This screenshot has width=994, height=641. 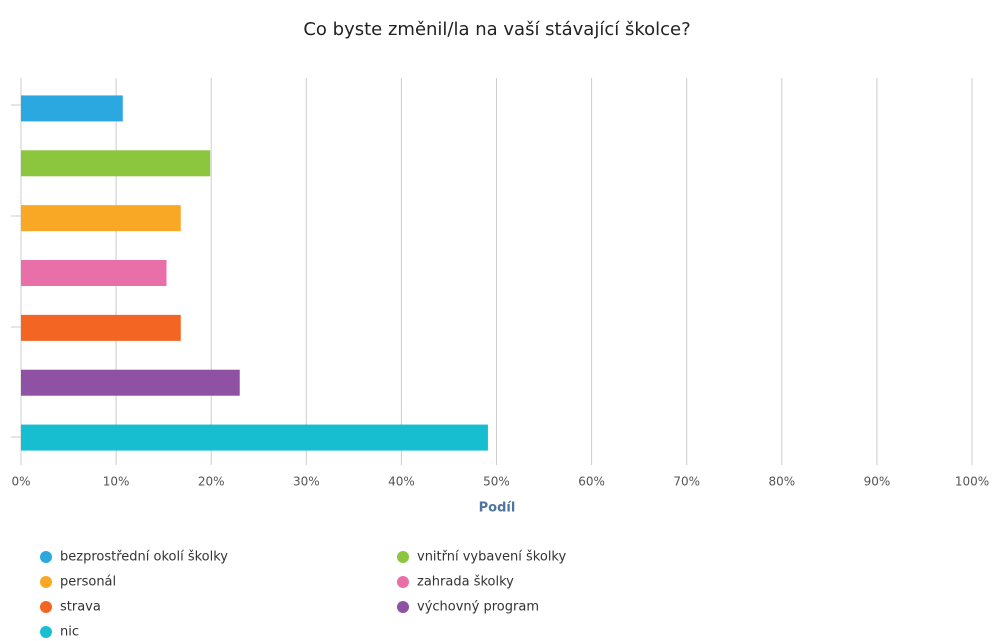 I want to click on legend-label: výchovný program, so click(x=478, y=607).